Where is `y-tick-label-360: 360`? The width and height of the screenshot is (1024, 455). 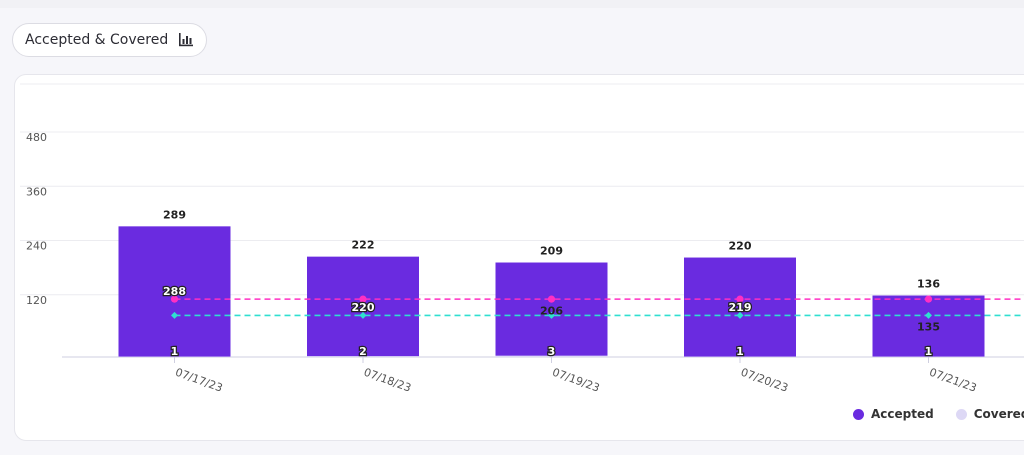
y-tick-label-360: 360 is located at coordinates (36, 191).